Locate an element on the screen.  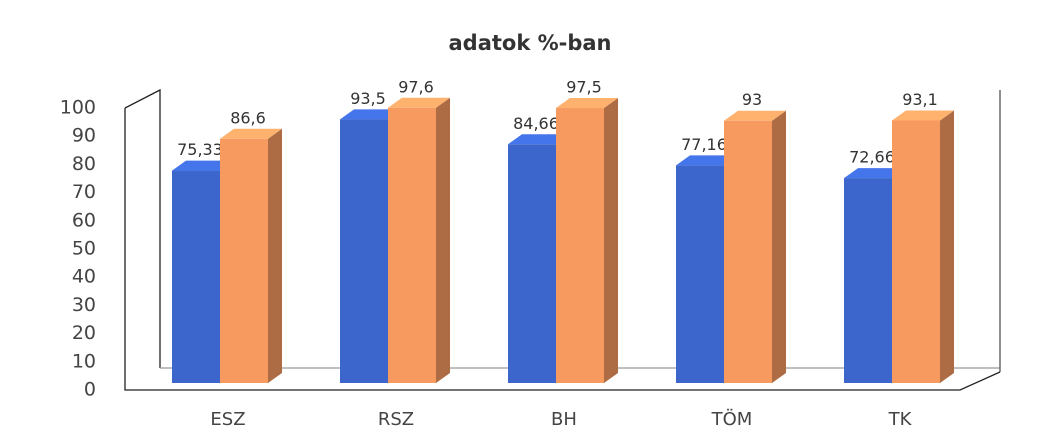
y-tick-label: 30 is located at coordinates (84, 305).